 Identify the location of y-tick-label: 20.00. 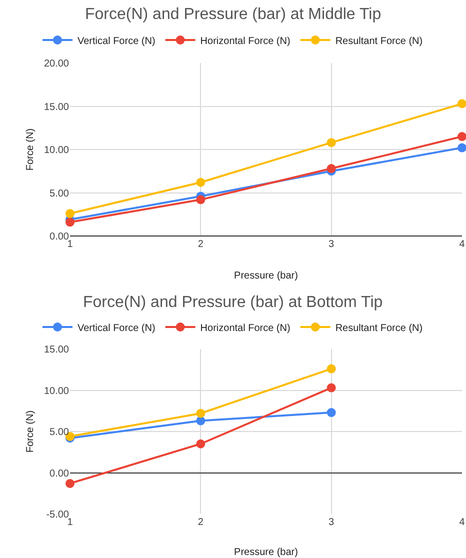
(57, 64).